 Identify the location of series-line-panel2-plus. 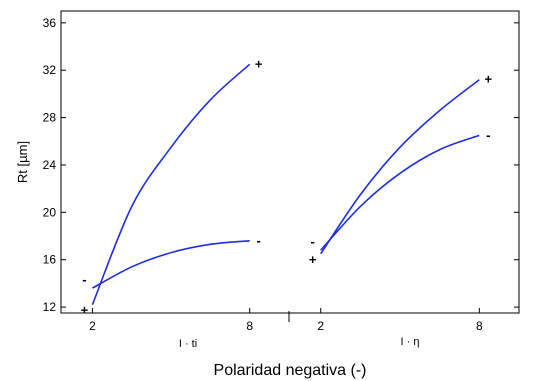
(400, 167).